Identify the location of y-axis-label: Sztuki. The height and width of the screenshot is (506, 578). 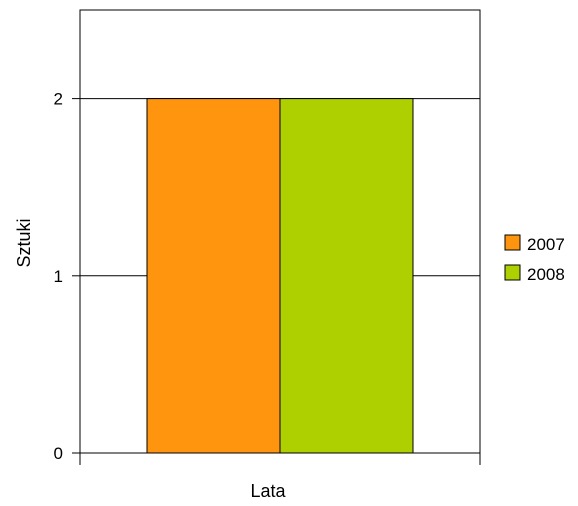
(24, 242).